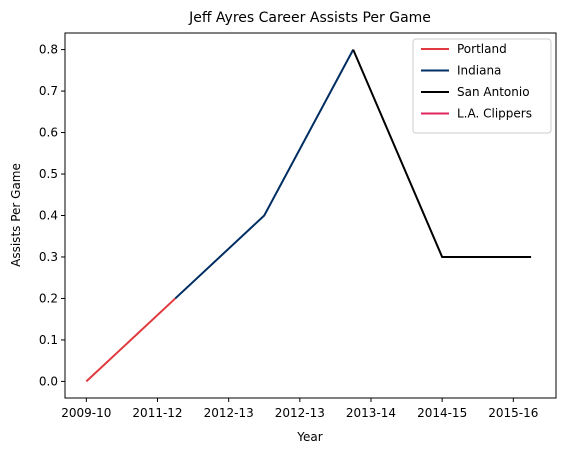 The height and width of the screenshot is (453, 570). I want to click on y-tick-label: 0.5, so click(48, 174).